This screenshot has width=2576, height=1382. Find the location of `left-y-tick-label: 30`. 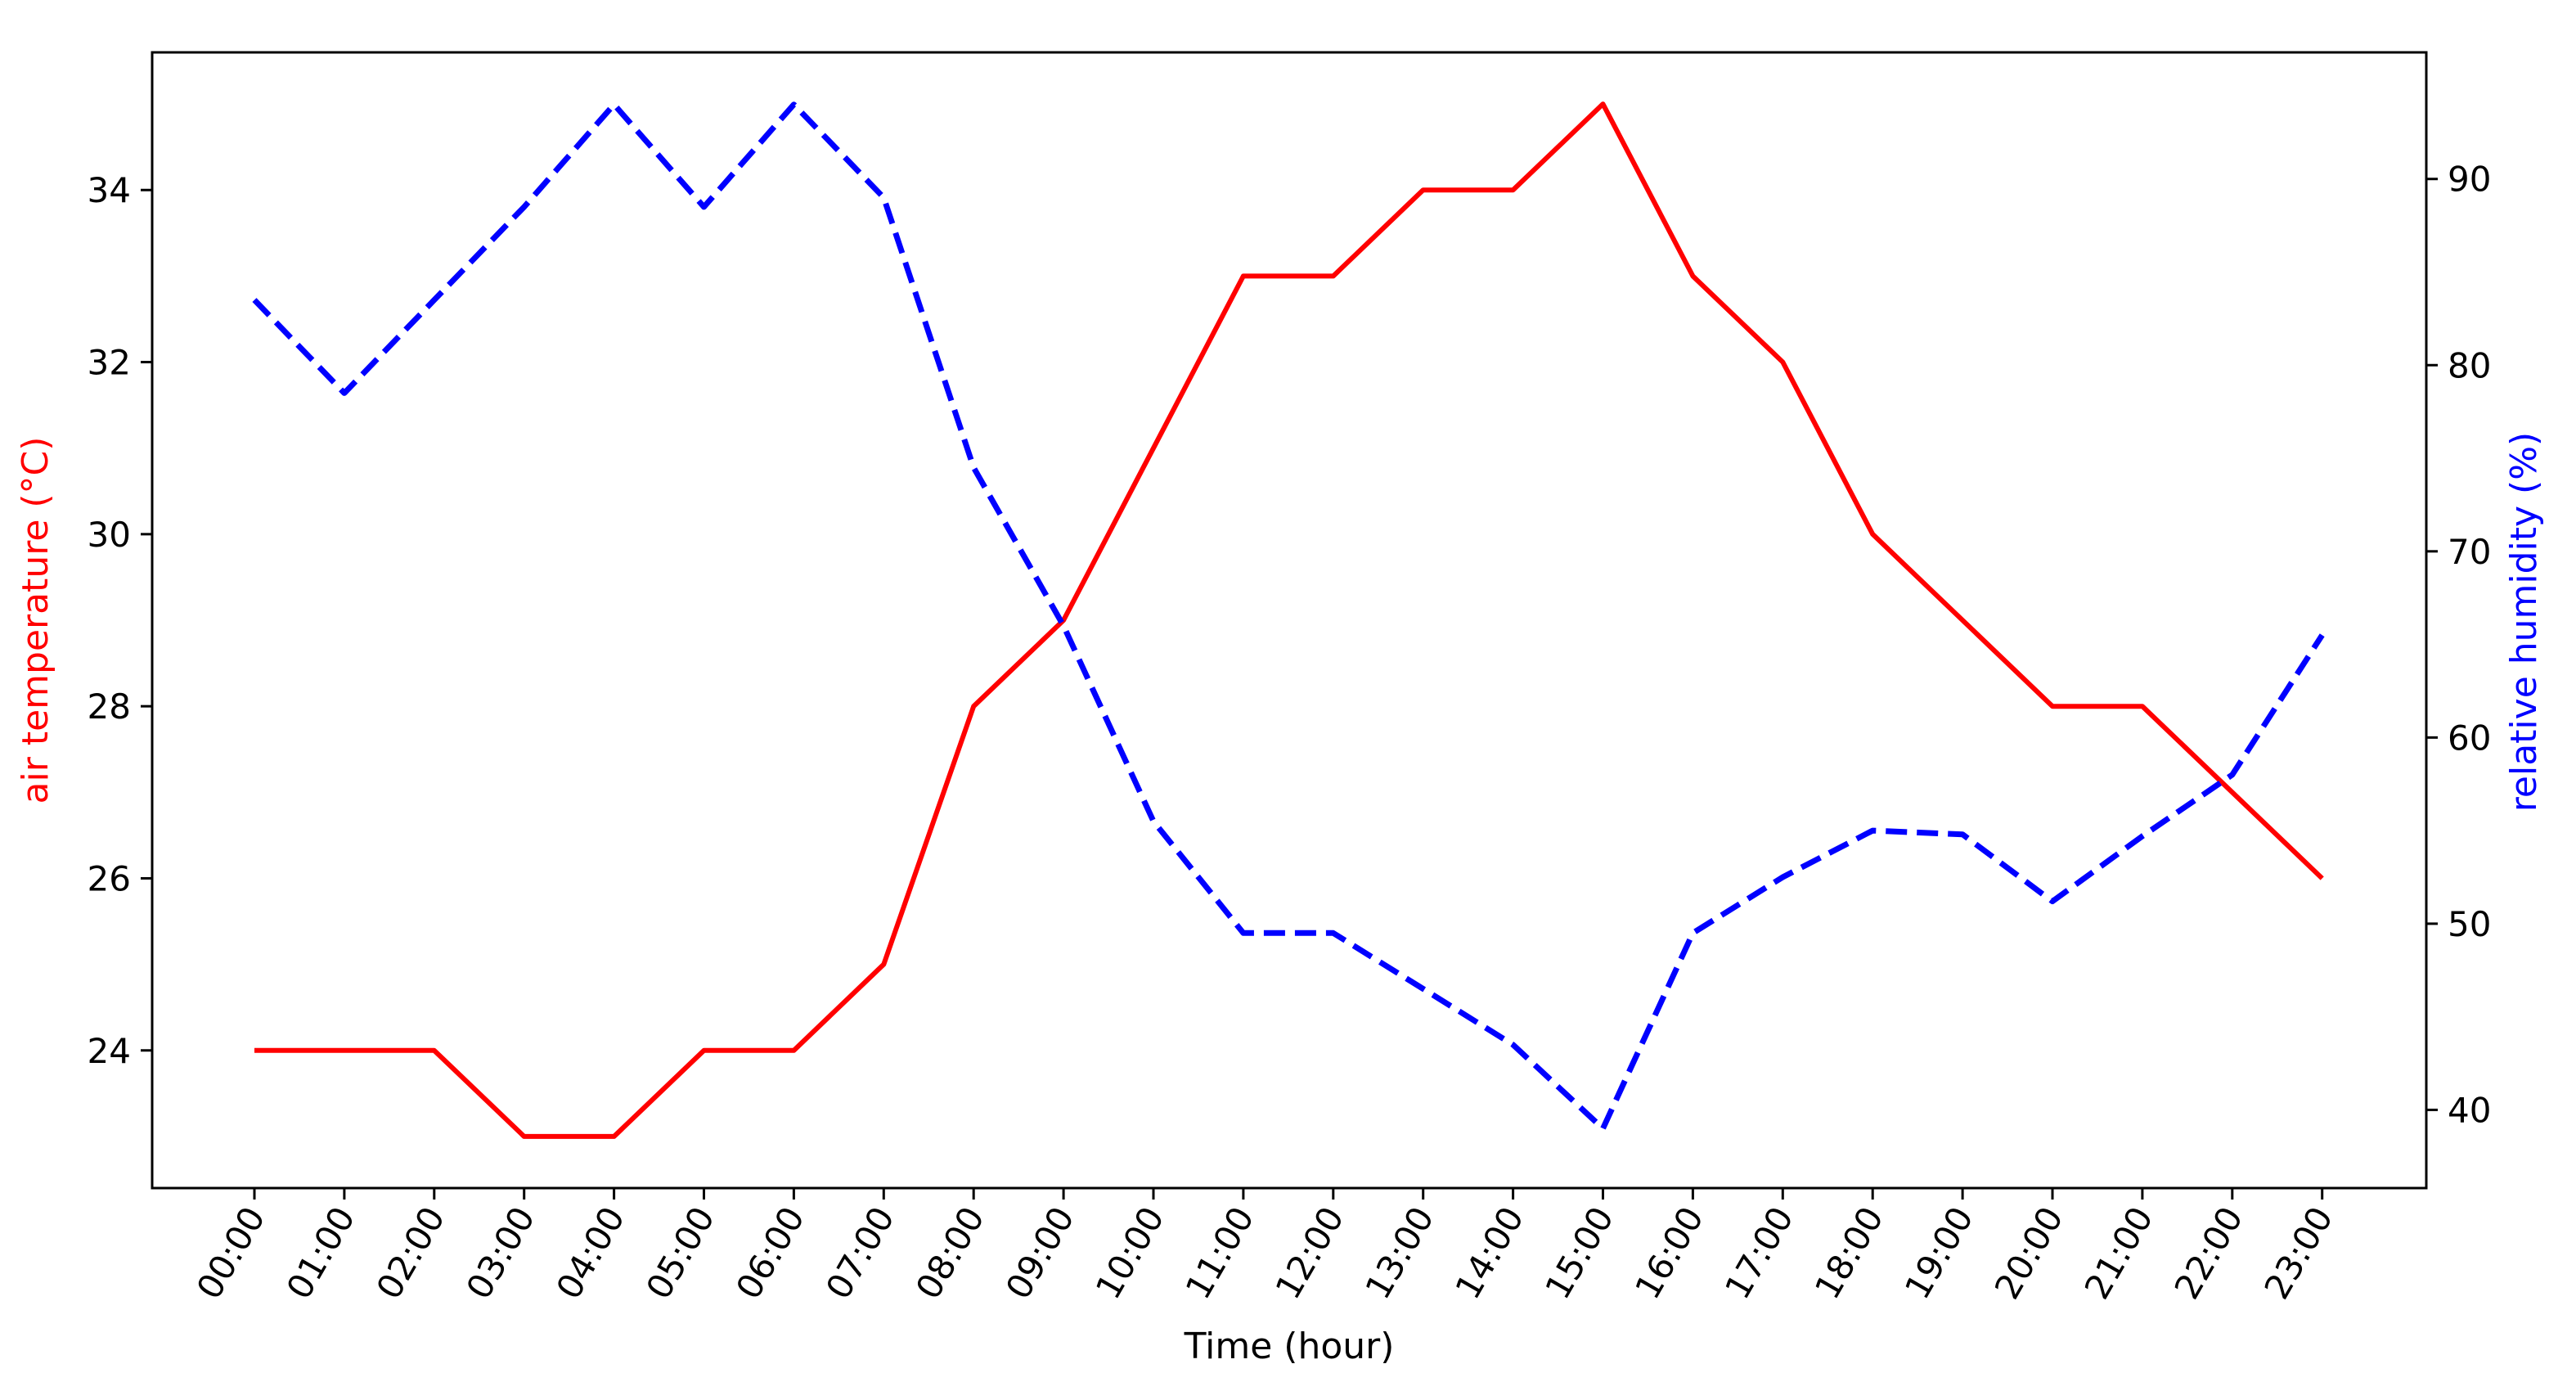

left-y-tick-label: 30 is located at coordinates (109, 535).